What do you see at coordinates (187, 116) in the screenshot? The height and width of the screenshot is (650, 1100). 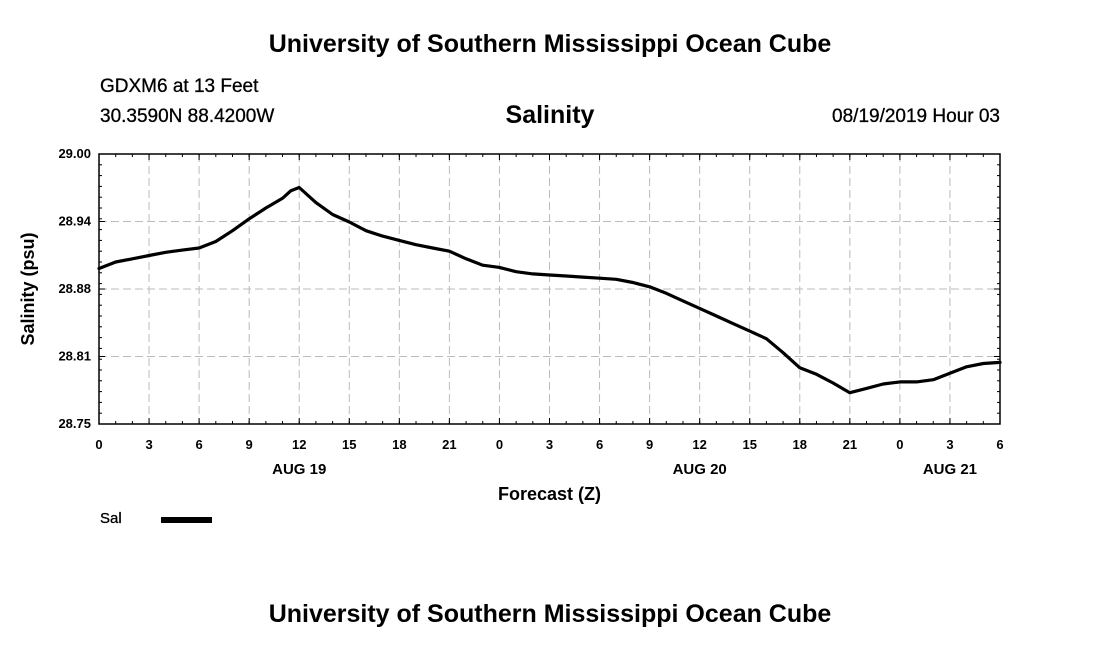 I see `station-coordinates: 30.3590N 88.4200W` at bounding box center [187, 116].